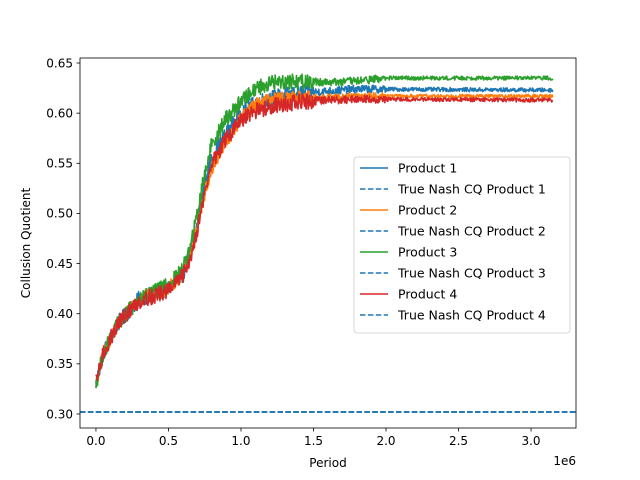  I want to click on legend-box, so click(462, 245).